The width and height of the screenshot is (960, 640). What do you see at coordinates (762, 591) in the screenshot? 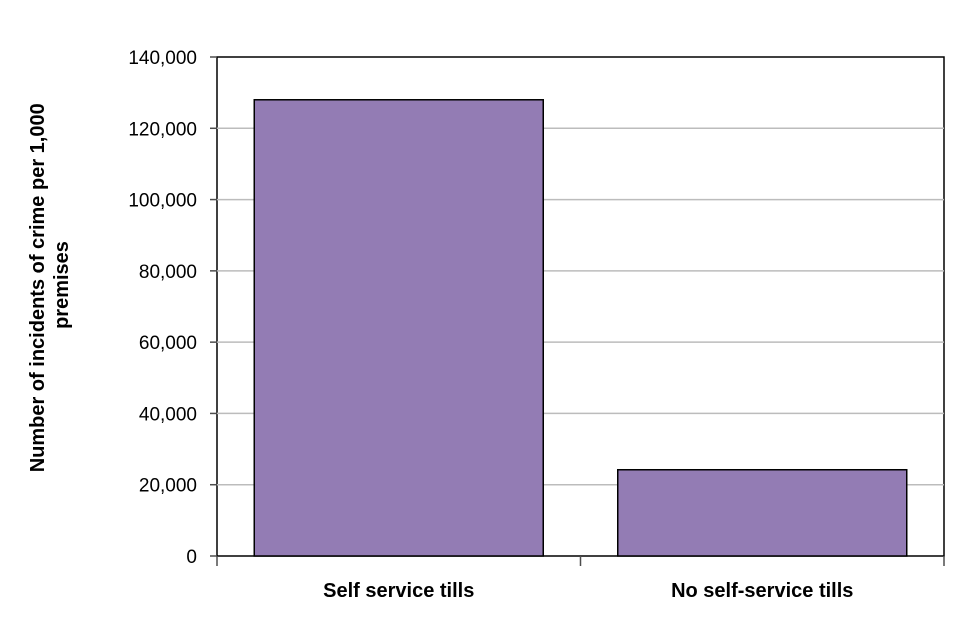
I see `x-category-label: No self-service tills` at bounding box center [762, 591].